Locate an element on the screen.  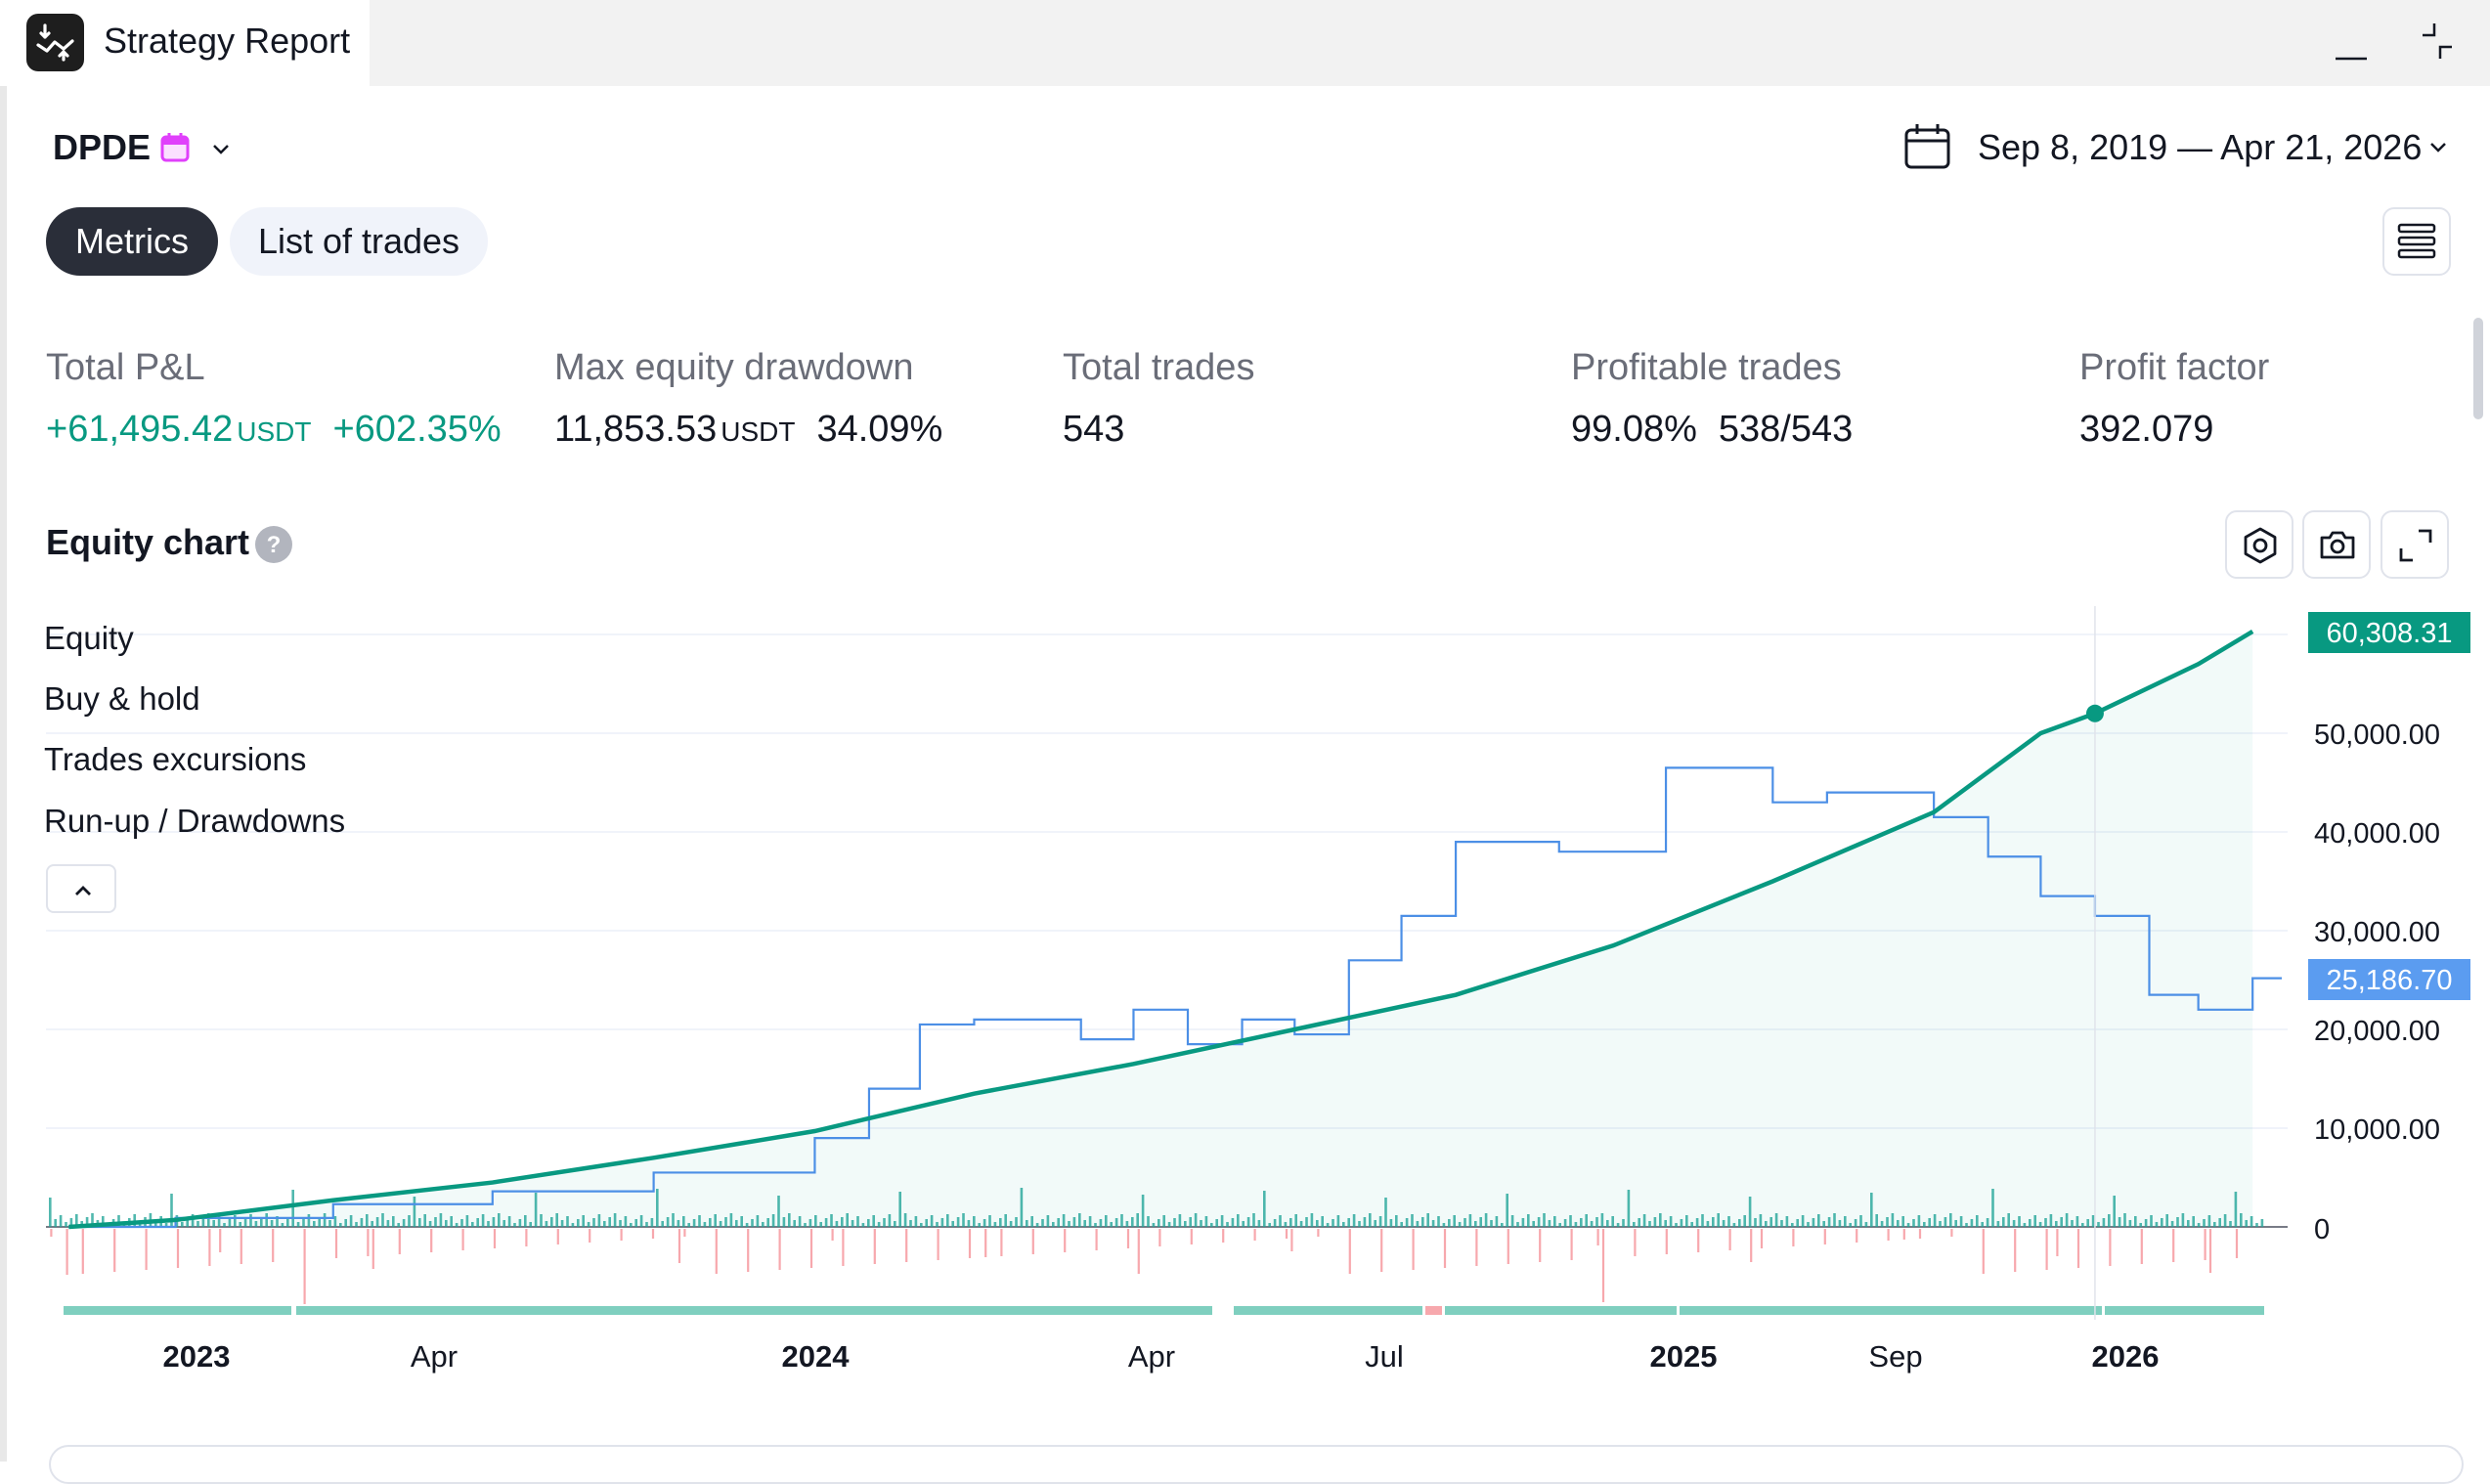
metric-profit-factor: Profit factor 392.079 is located at coordinates (2174, 399).